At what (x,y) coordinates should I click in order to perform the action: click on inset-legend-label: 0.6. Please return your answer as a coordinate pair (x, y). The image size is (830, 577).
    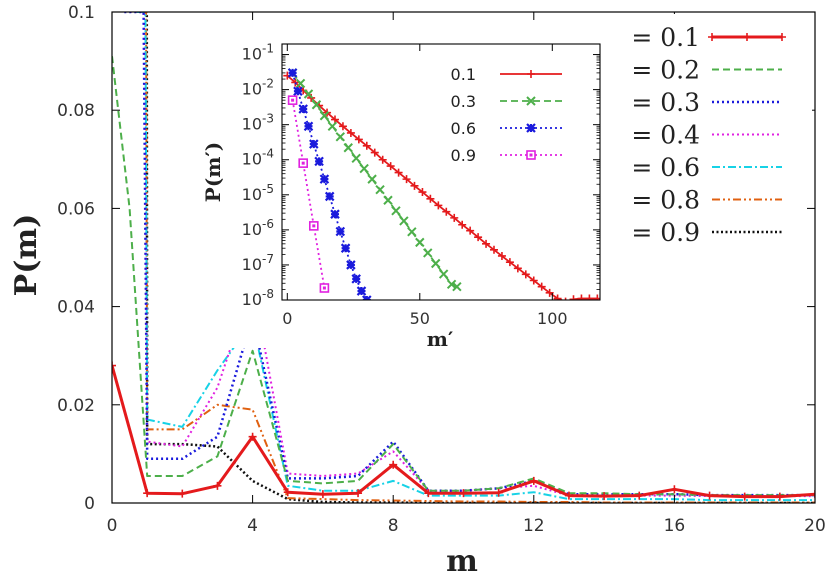
    Looking at the image, I should click on (463, 128).